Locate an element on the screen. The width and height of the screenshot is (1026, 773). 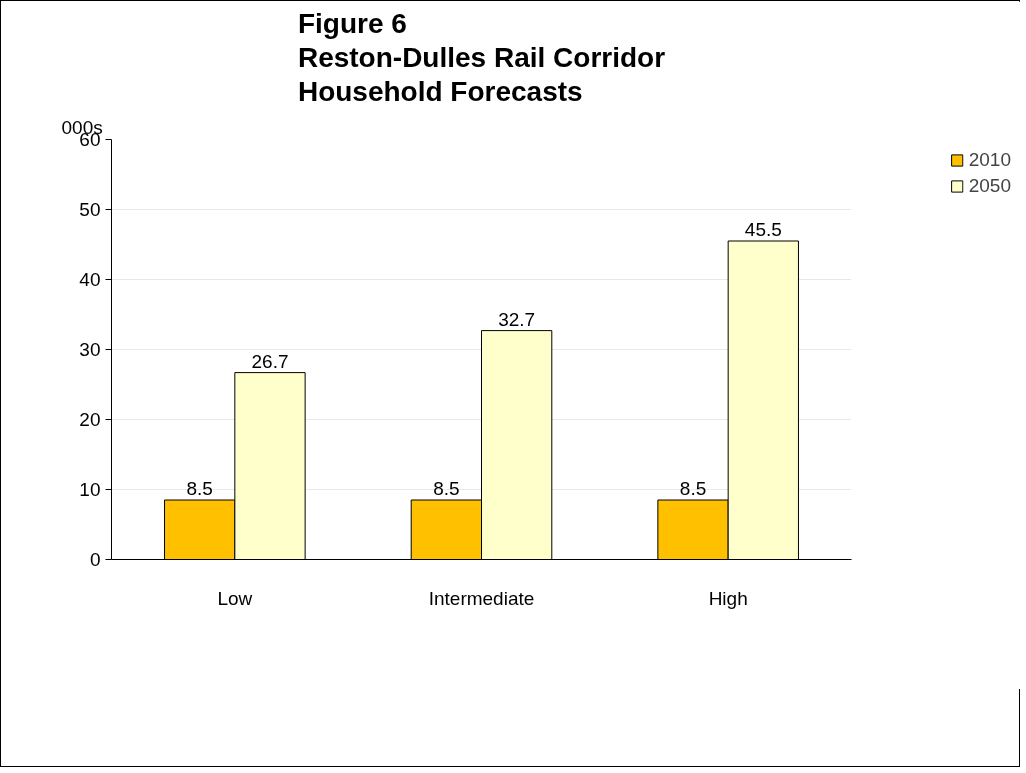
y-tick-label: 30 is located at coordinates (90, 349).